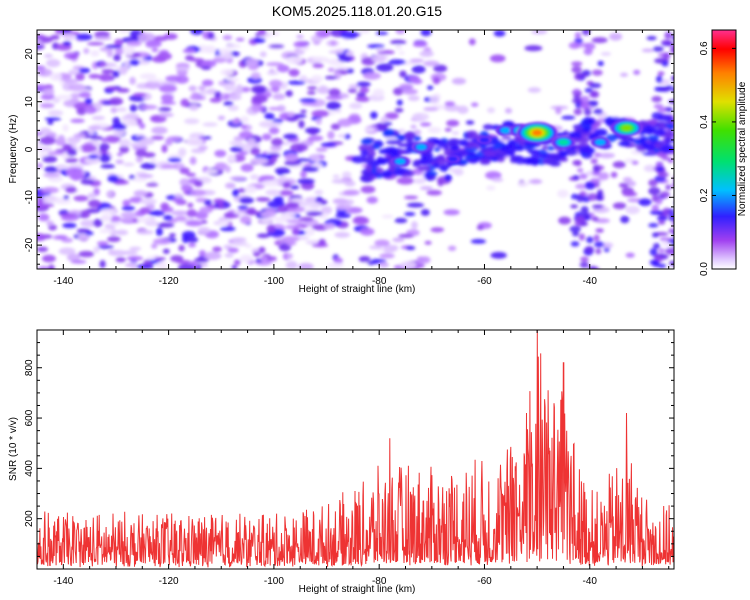 The width and height of the screenshot is (750, 600). Describe the element at coordinates (29, 54) in the screenshot. I see `heatmap-y-tick-label: 20` at that location.